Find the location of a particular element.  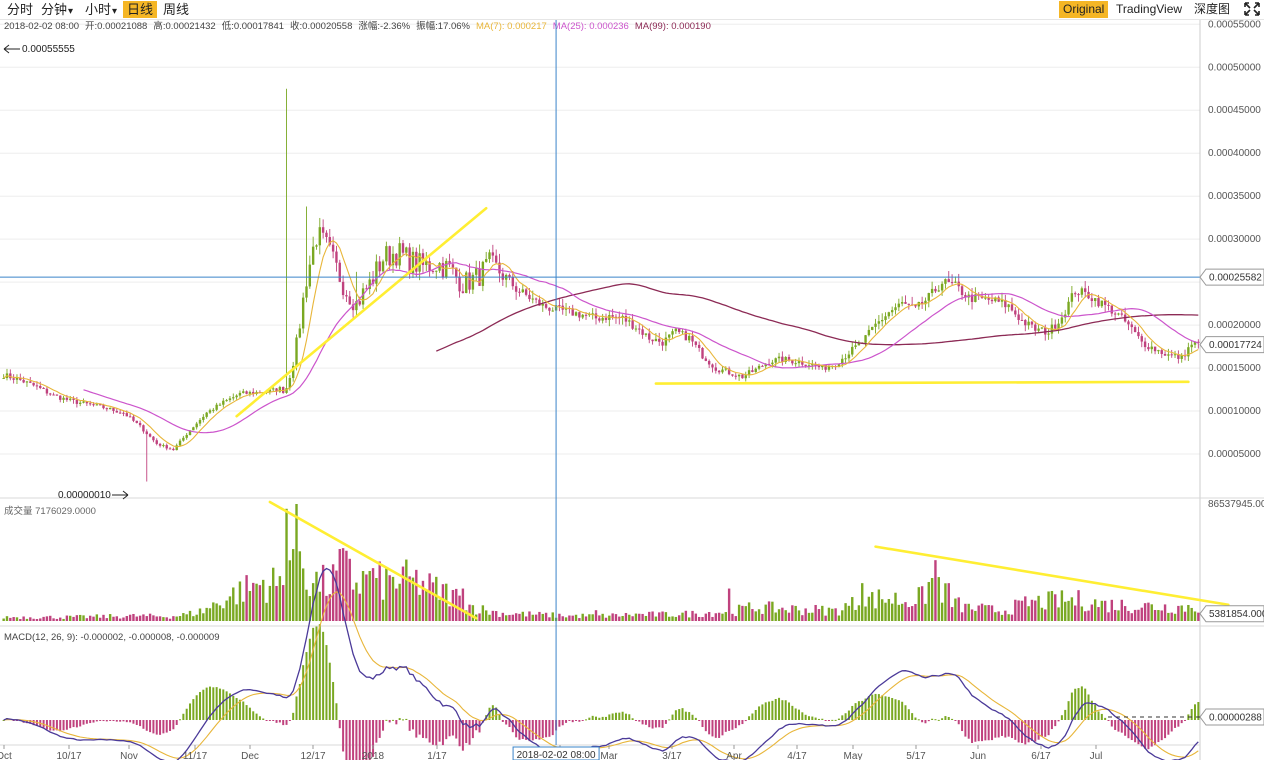

interval-hour-tab: 小时▾ is located at coordinates (101, 9).